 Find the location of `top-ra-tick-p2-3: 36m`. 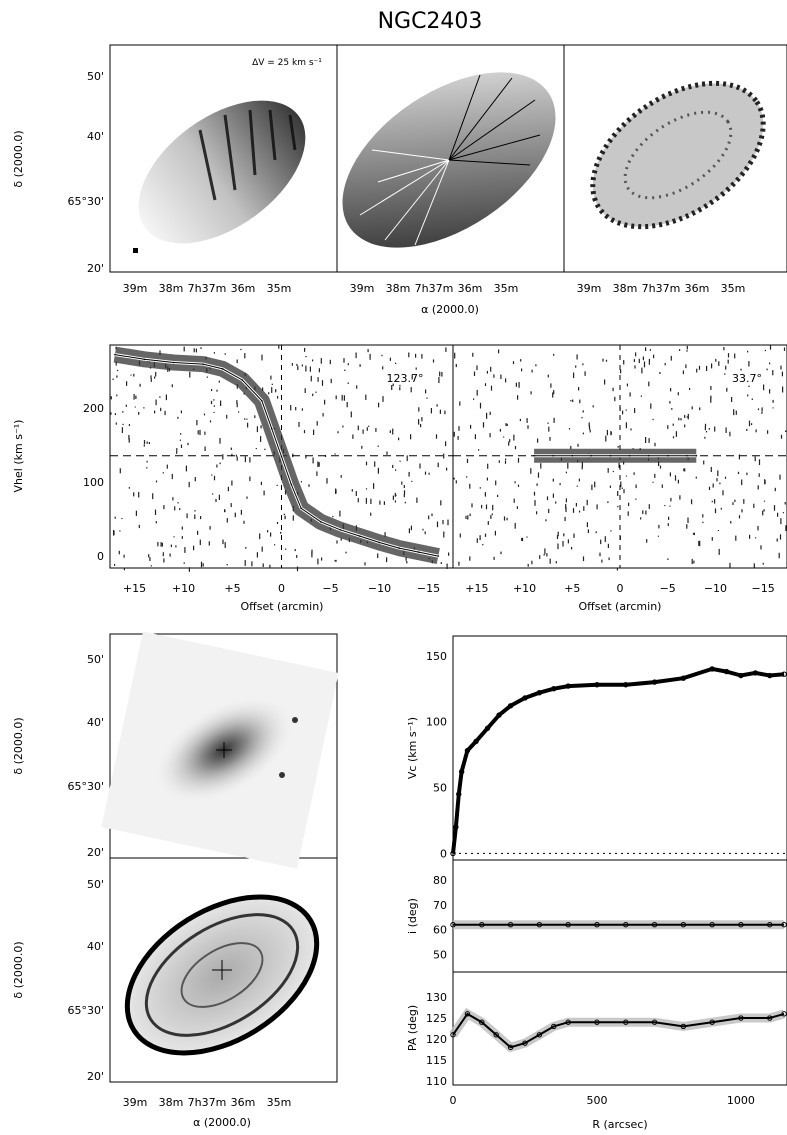

top-ra-tick-p2-3: 36m is located at coordinates (697, 288).